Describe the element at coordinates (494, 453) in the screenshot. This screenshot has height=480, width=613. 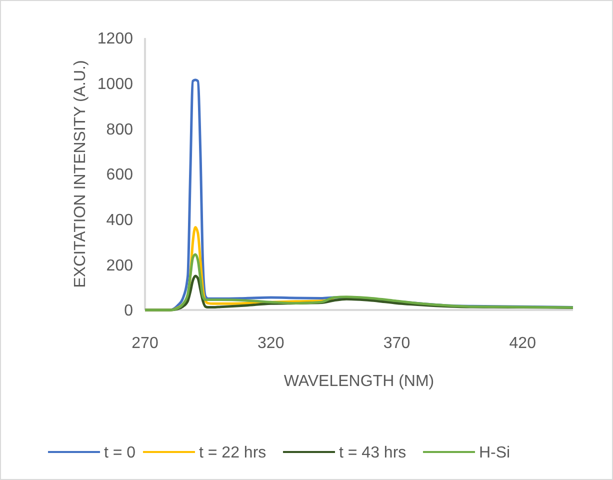
I see `legend-label: H-Si` at that location.